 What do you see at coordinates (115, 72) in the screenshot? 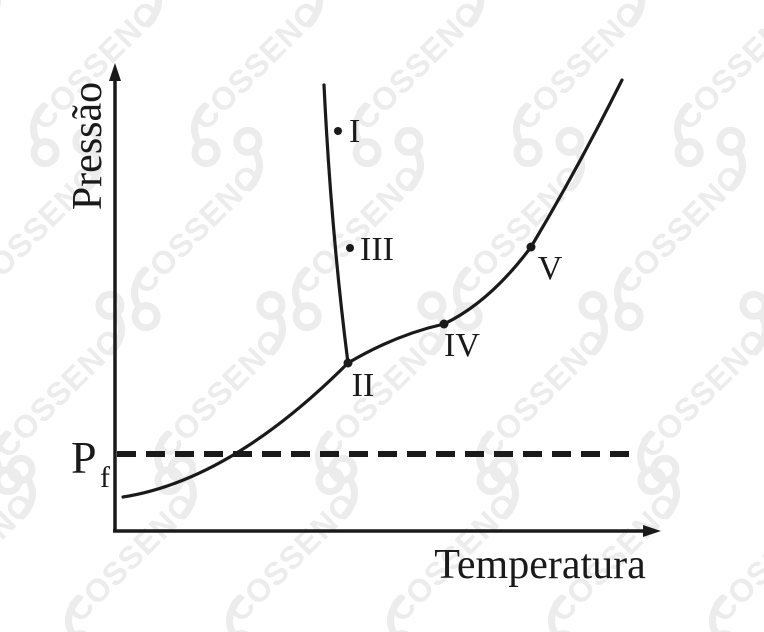
I see `y-axis-arrowhead` at bounding box center [115, 72].